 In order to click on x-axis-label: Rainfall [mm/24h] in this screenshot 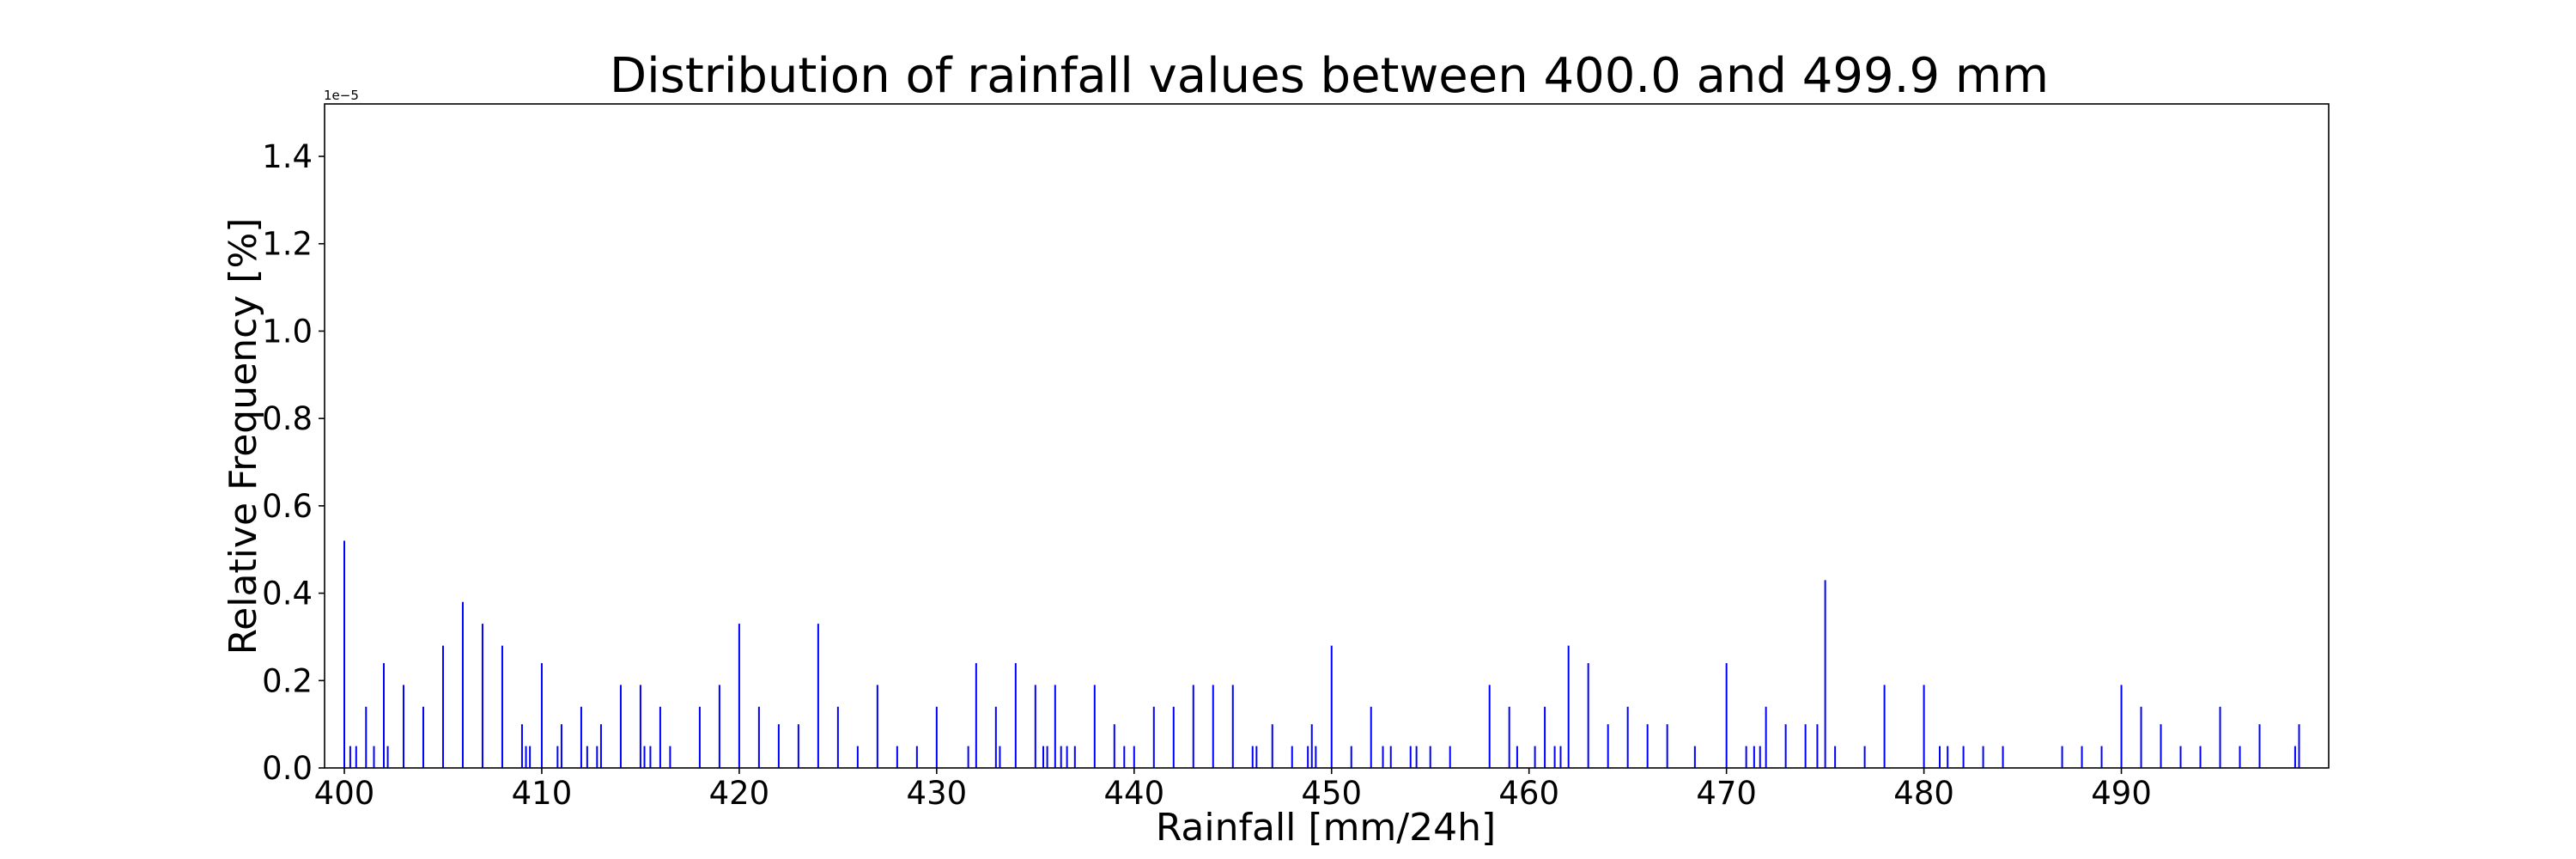, I will do `click(1326, 828)`.